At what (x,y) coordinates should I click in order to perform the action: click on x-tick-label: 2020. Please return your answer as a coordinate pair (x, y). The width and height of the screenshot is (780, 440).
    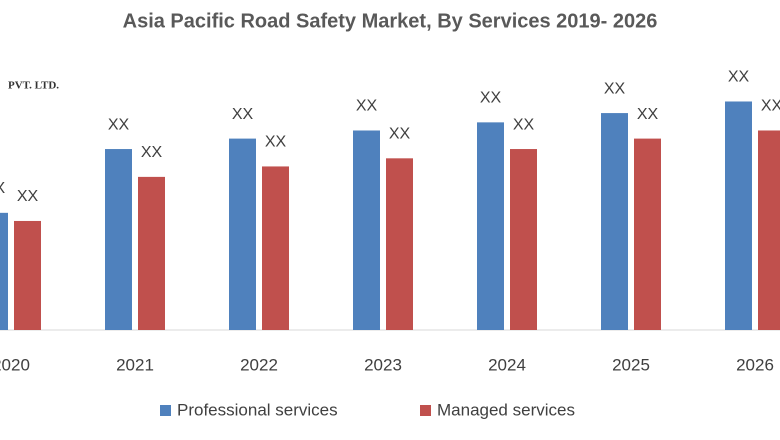
    Looking at the image, I should click on (15, 364).